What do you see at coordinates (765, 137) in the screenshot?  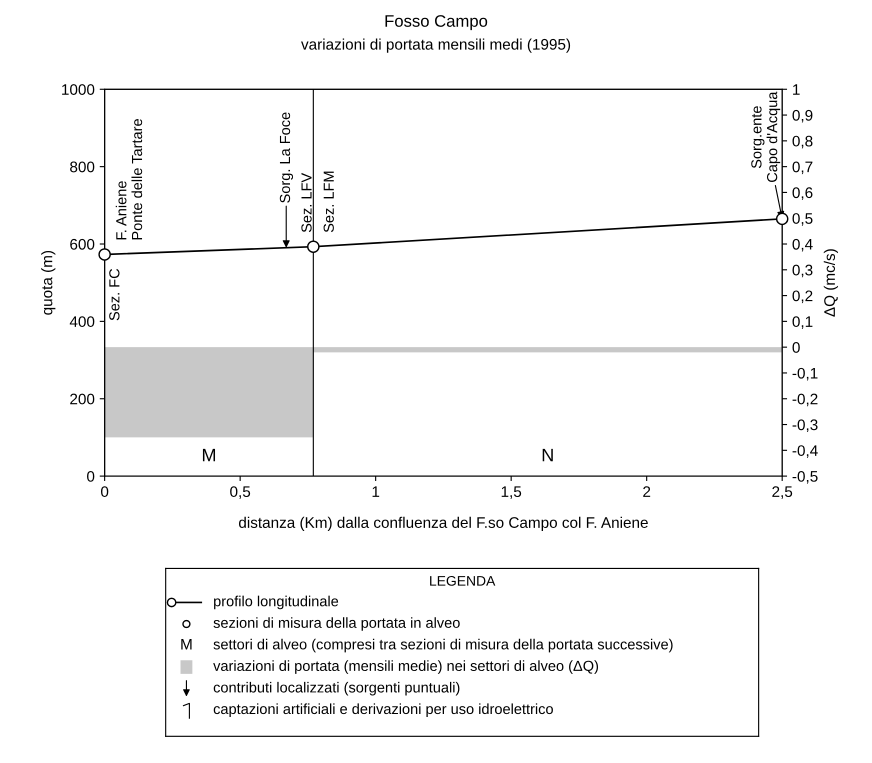 I see `annotation: Sorg.ente Capo d'Acqua` at bounding box center [765, 137].